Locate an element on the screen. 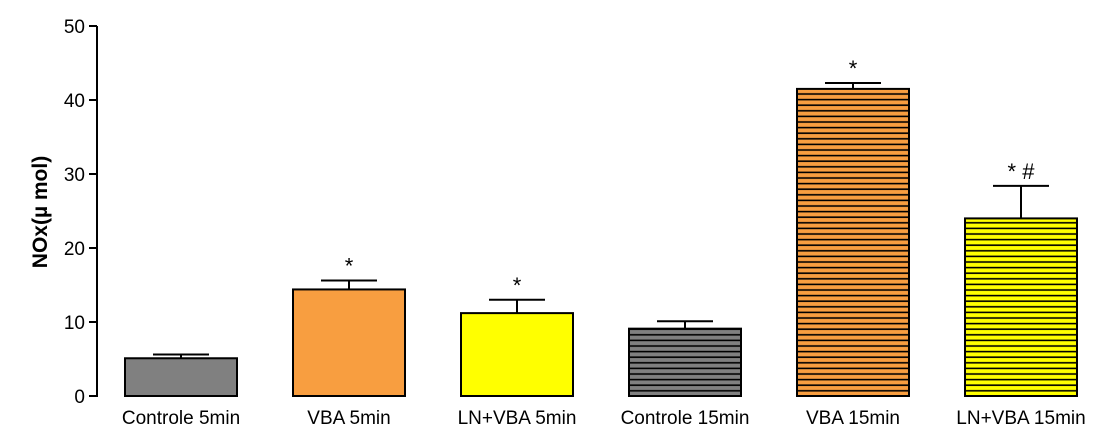 This screenshot has width=1112, height=433. y-tick-label: 10 is located at coordinates (74, 323).